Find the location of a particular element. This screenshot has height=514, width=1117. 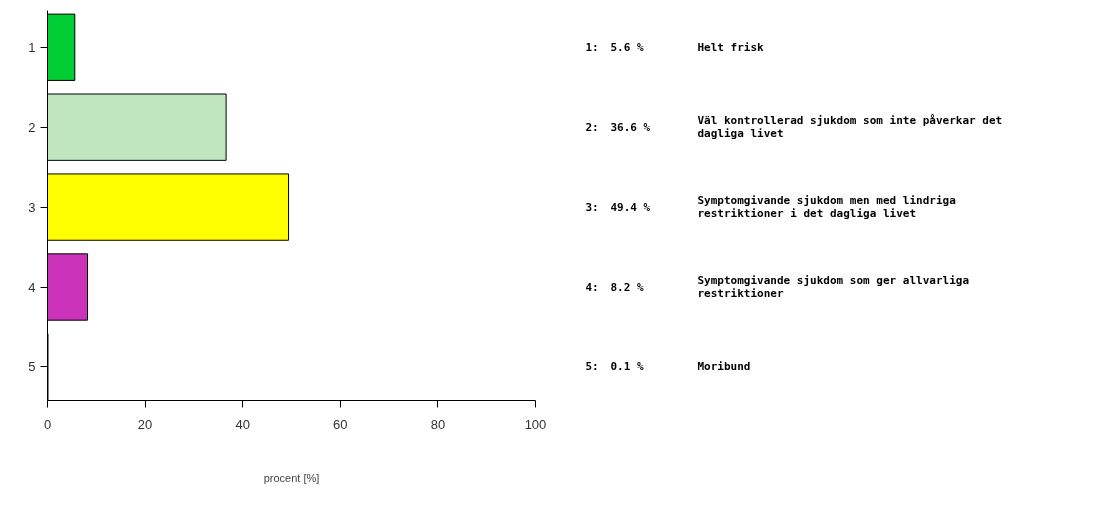

x-tick-label: 0 is located at coordinates (47, 424).